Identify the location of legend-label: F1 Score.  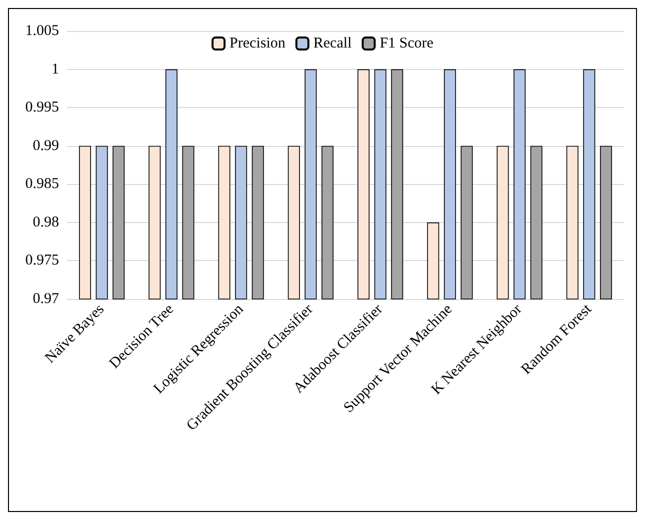
(407, 44).